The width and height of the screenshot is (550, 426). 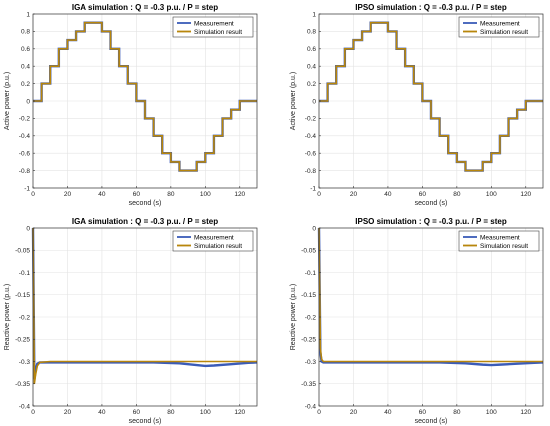 What do you see at coordinates (293, 317) in the screenshot?
I see `y-axis-label: Reactive power (p.u.)` at bounding box center [293, 317].